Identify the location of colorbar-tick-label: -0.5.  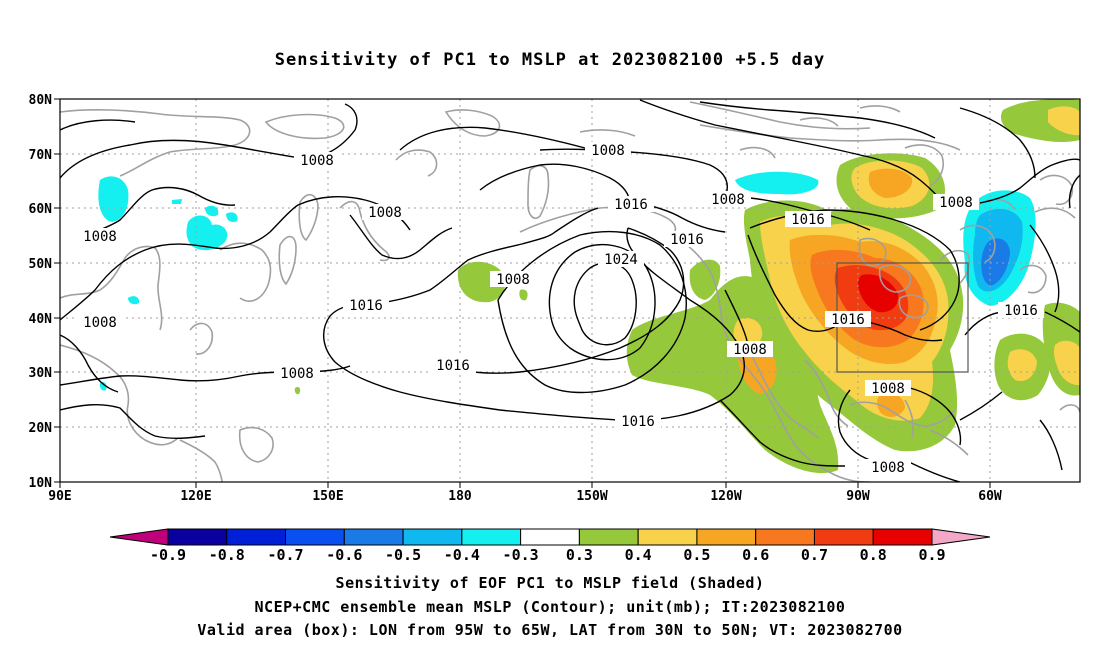
(403, 555).